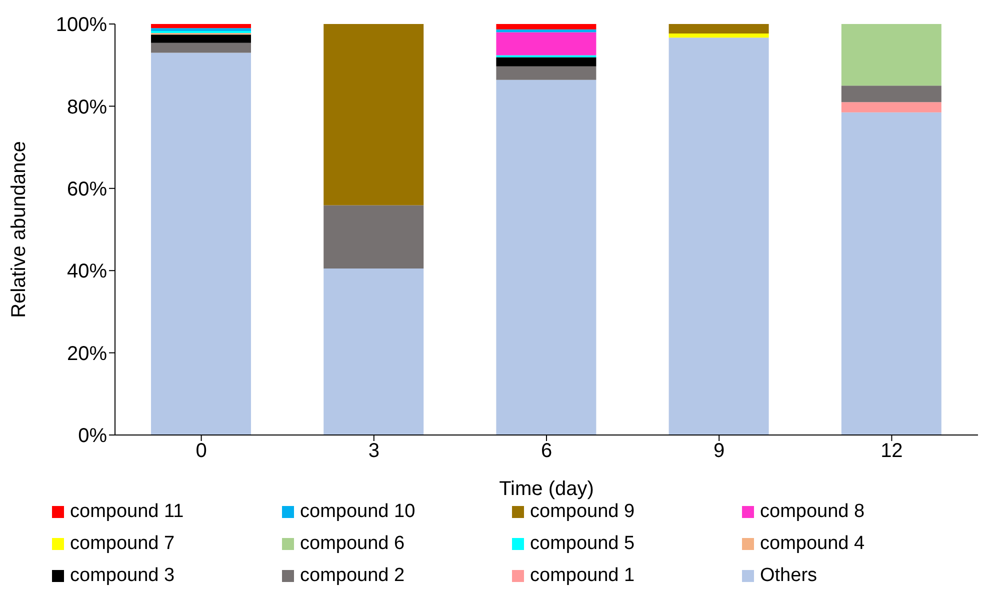  I want to click on y-tick-label: 0%, so click(93, 436).